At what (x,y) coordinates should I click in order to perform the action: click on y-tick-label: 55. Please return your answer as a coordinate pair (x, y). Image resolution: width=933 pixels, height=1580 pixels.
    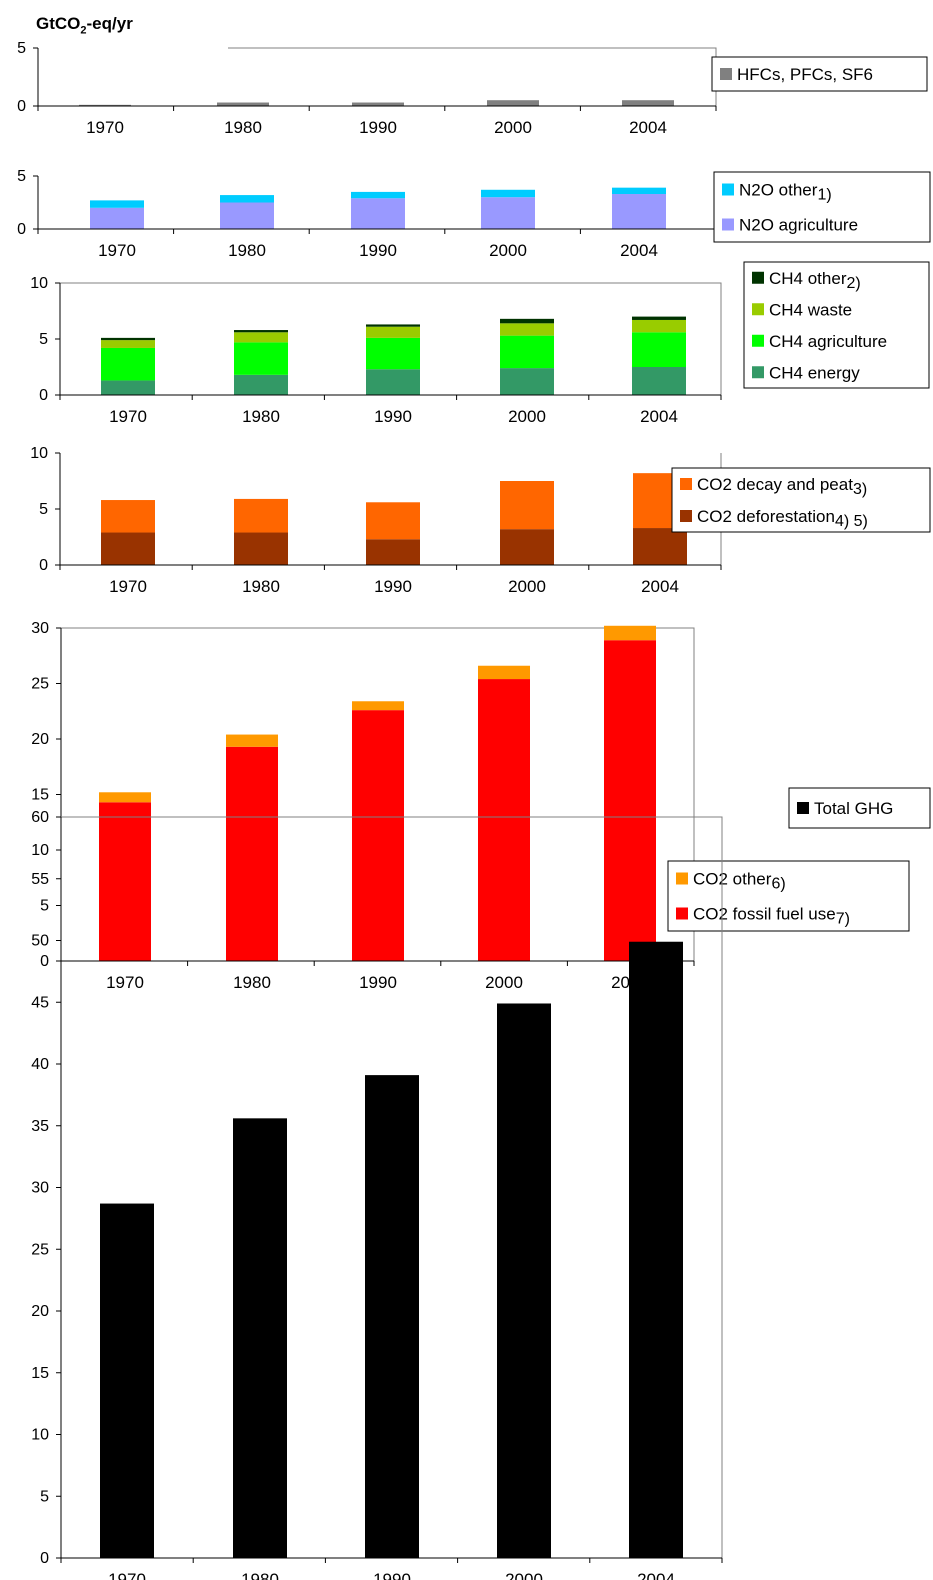
    Looking at the image, I should click on (40, 879).